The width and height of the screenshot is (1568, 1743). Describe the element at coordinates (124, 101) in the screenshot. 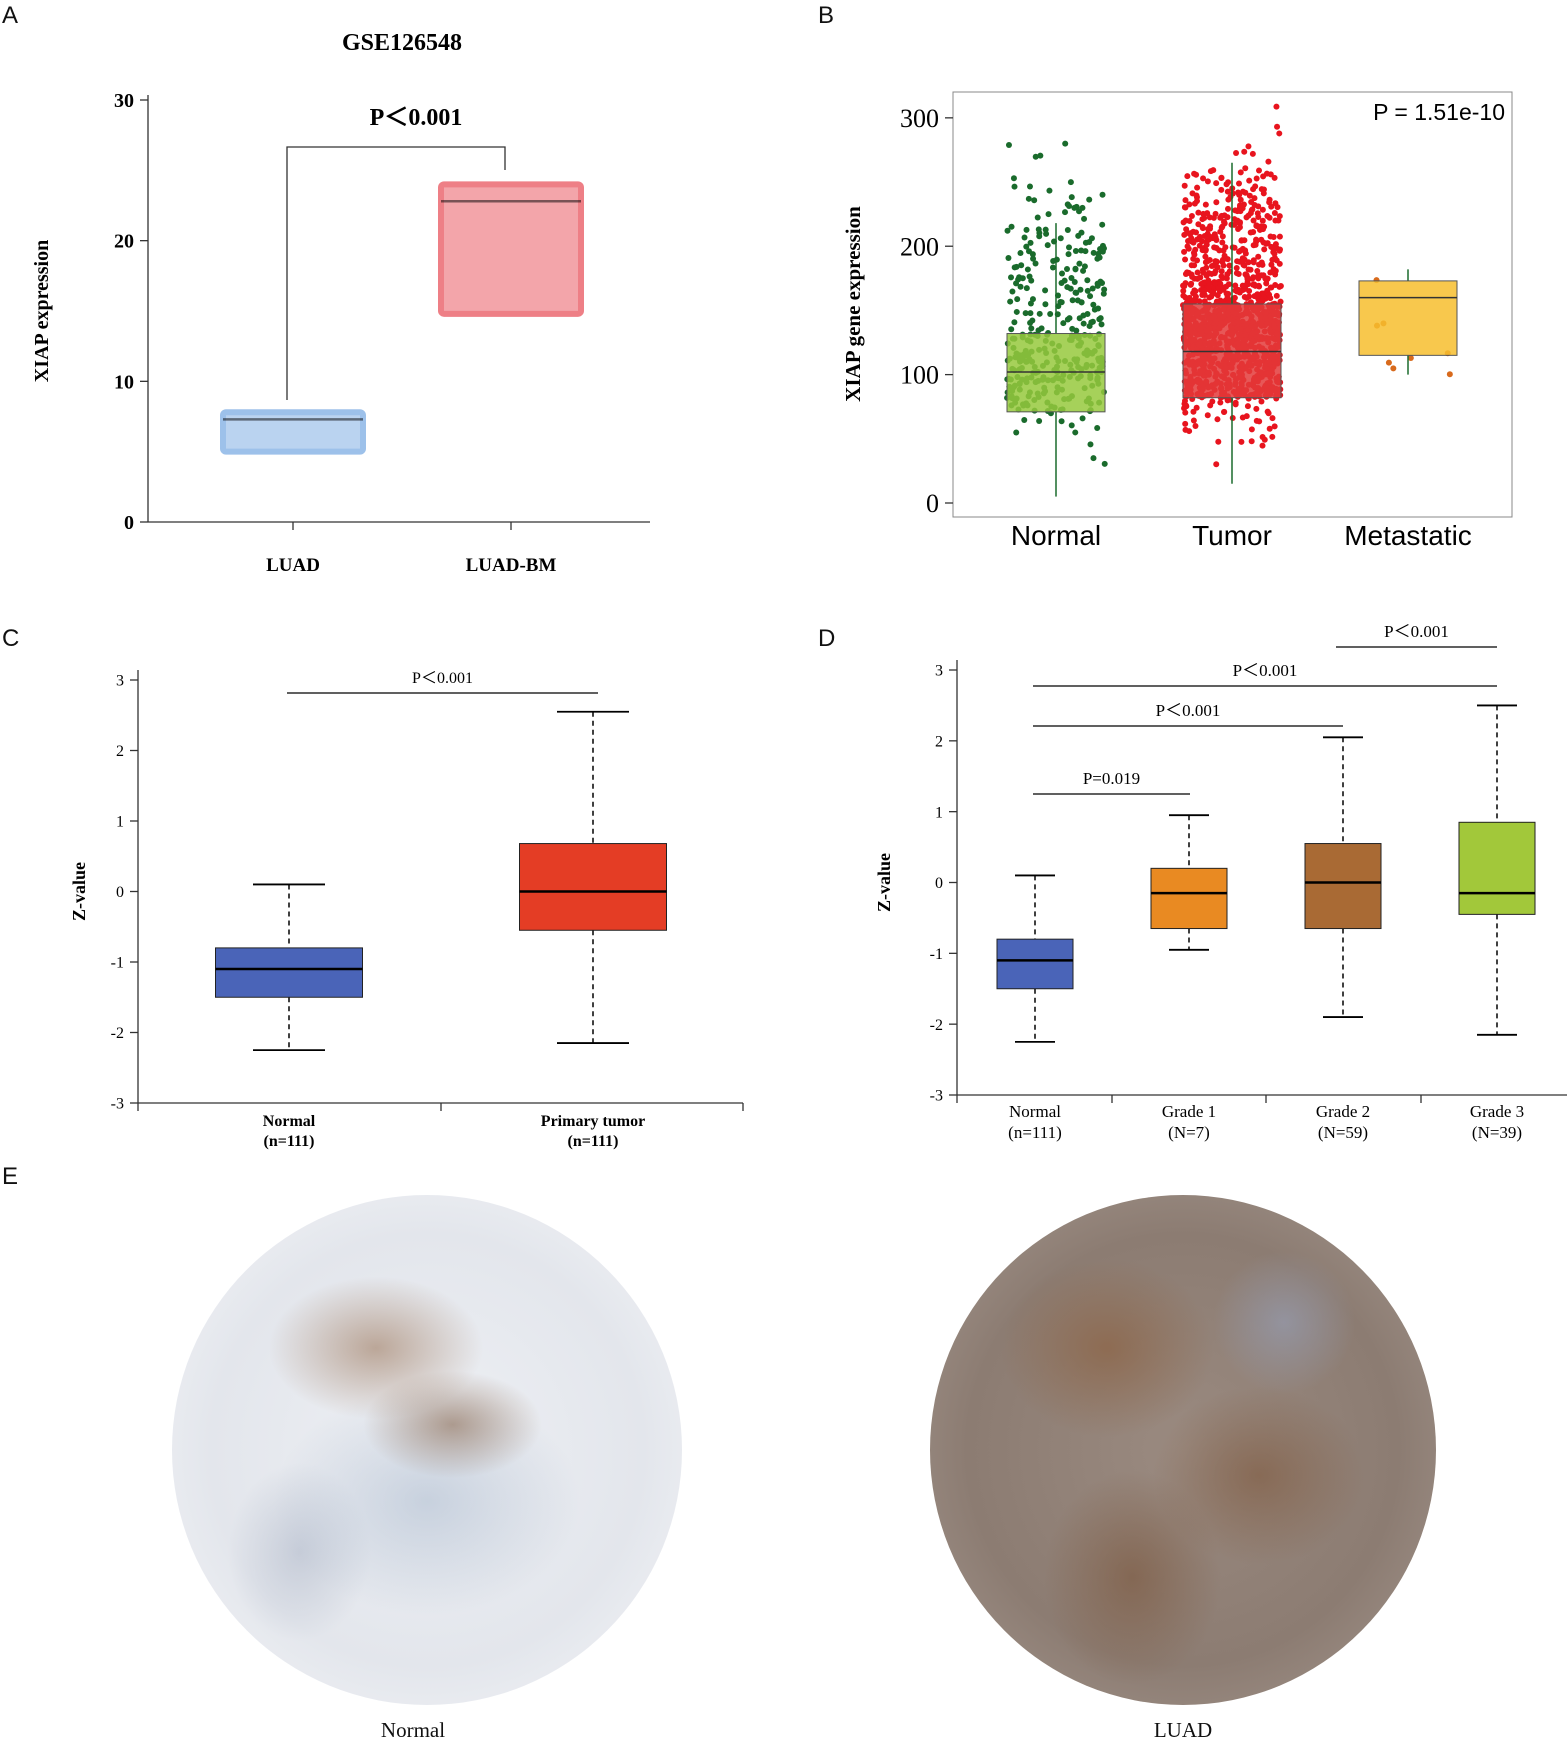

I see `y-tick-label: 30` at that location.